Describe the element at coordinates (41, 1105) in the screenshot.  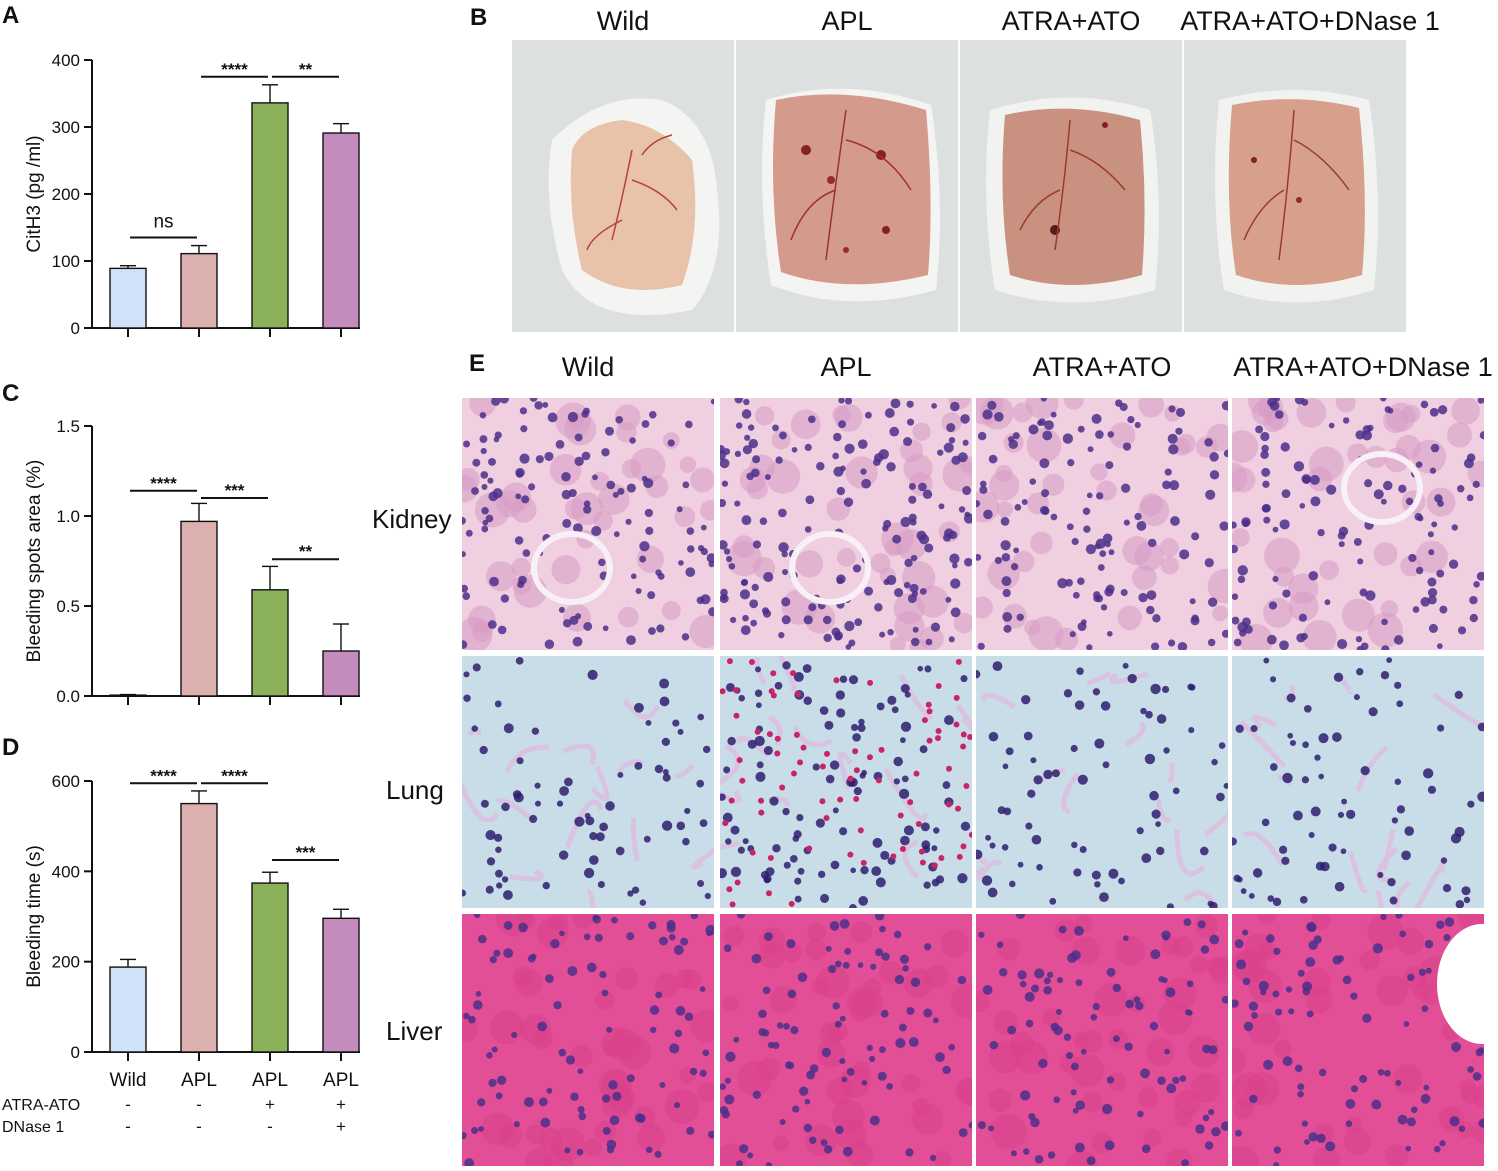
I see `treatment-row-label: ATRA-ATO` at that location.